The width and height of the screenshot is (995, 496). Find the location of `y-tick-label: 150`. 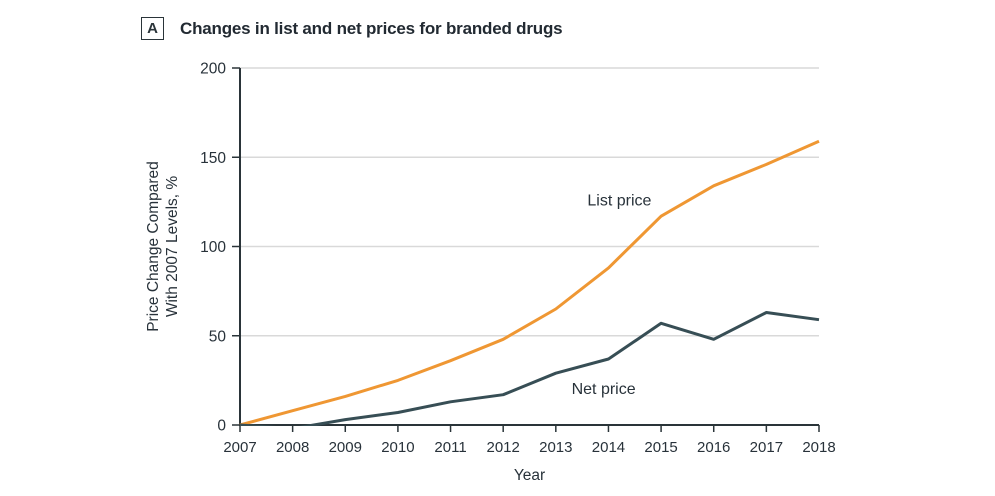

y-tick-label: 150 is located at coordinates (213, 158).